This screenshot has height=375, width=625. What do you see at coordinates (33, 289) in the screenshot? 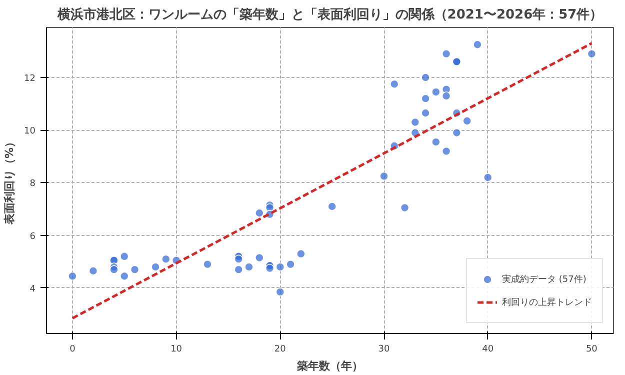
I see `y-tick-label: 4` at bounding box center [33, 289].